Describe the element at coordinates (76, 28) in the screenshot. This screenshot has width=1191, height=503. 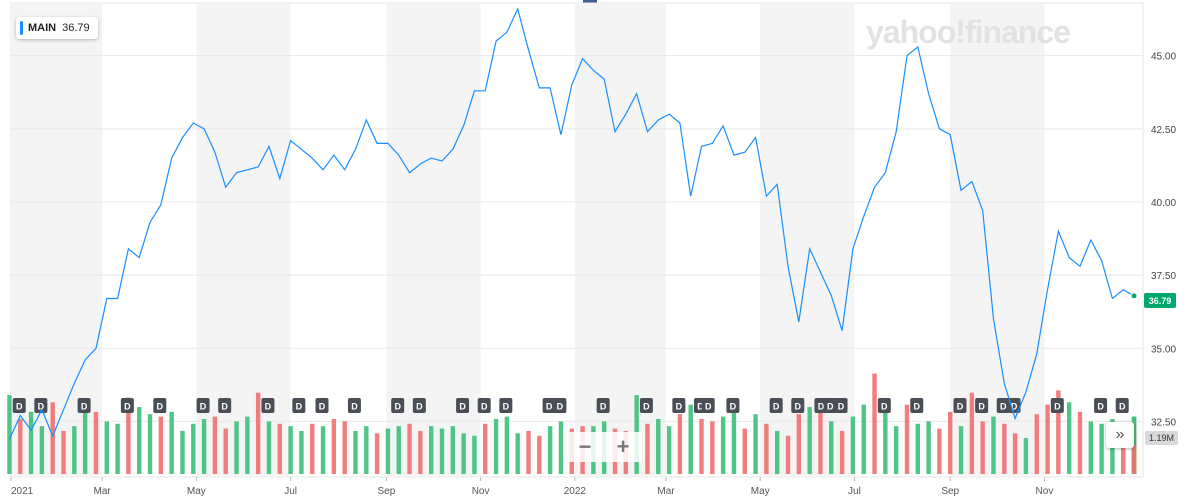
I see `last-price: 36.79` at that location.